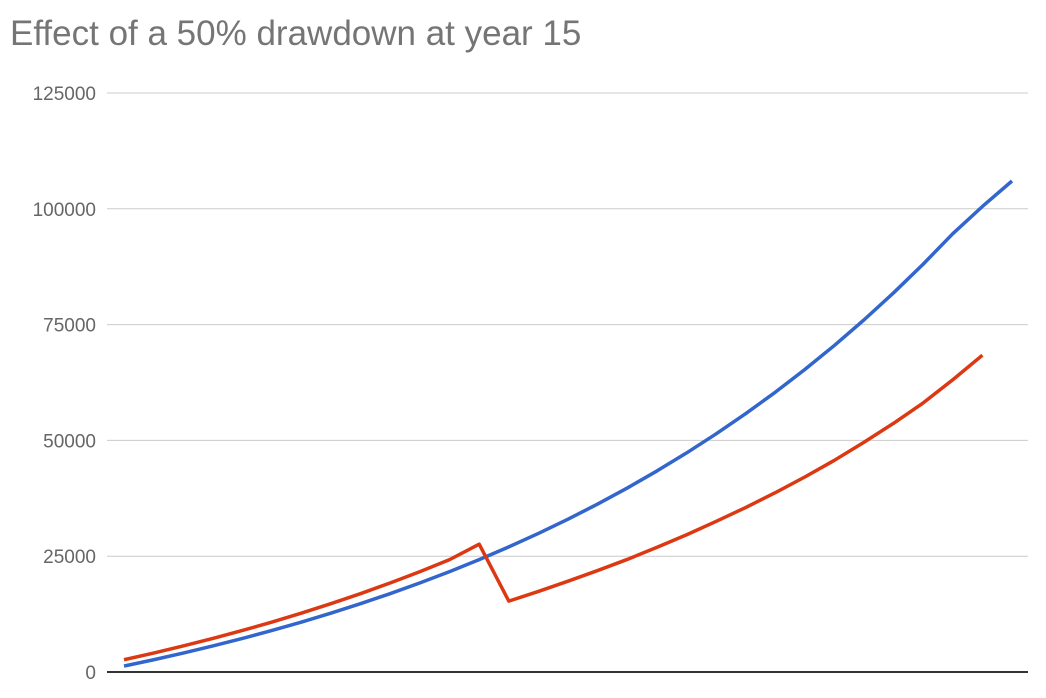 The width and height of the screenshot is (1046, 698). Describe the element at coordinates (64, 94) in the screenshot. I see `y-tick-label: 125000` at that location.